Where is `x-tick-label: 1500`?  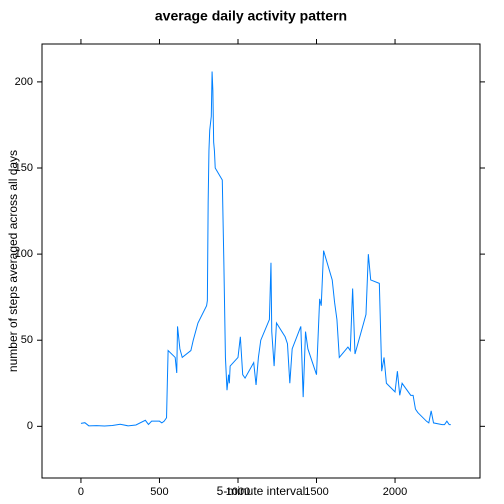 x-tick-label: 1500 is located at coordinates (316, 492).